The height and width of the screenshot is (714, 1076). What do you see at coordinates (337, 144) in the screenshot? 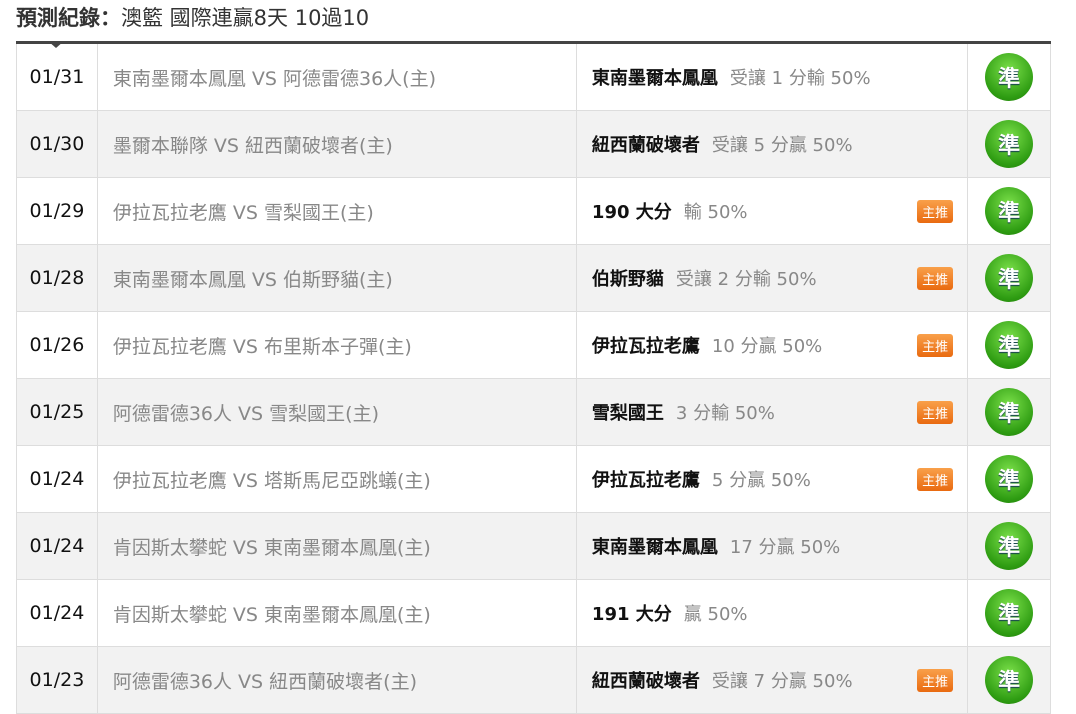
I see `match-cell: 墨爾本聯隊 VS 紐西蘭破壞者(主)` at bounding box center [337, 144].